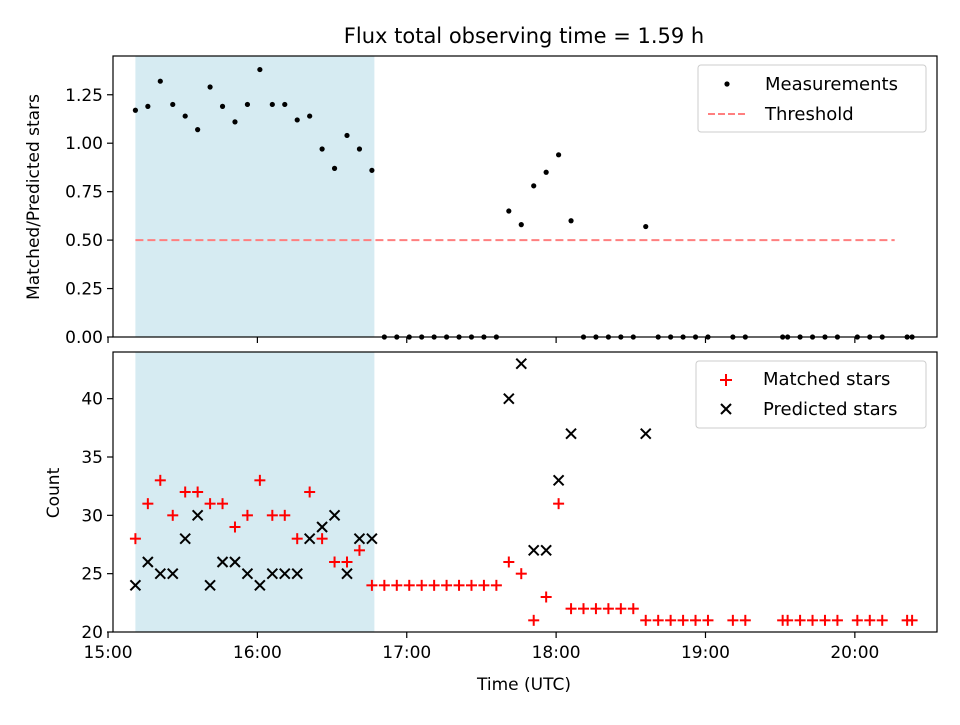 Image resolution: width=960 pixels, height=725 pixels. I want to click on top-y-tick-label: 1.25, so click(84, 96).